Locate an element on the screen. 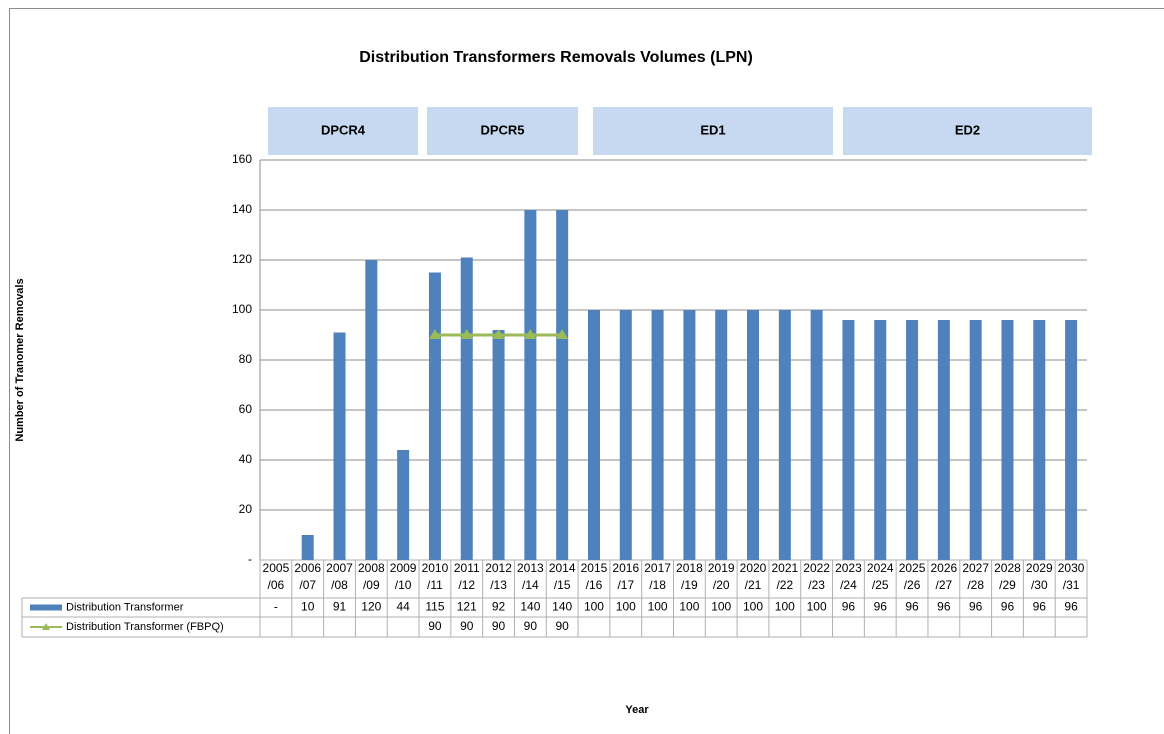 This screenshot has height=734, width=1164. x-tick-label-line: 2030 is located at coordinates (1071, 568).